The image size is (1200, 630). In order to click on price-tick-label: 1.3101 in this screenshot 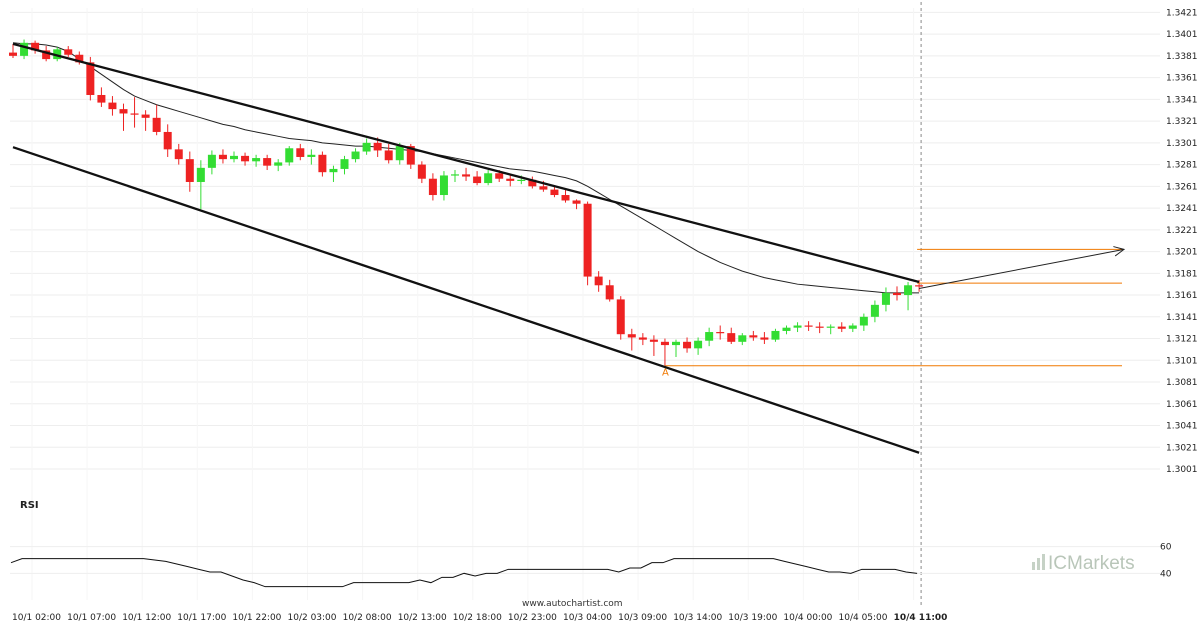, I will do `click(1182, 361)`.